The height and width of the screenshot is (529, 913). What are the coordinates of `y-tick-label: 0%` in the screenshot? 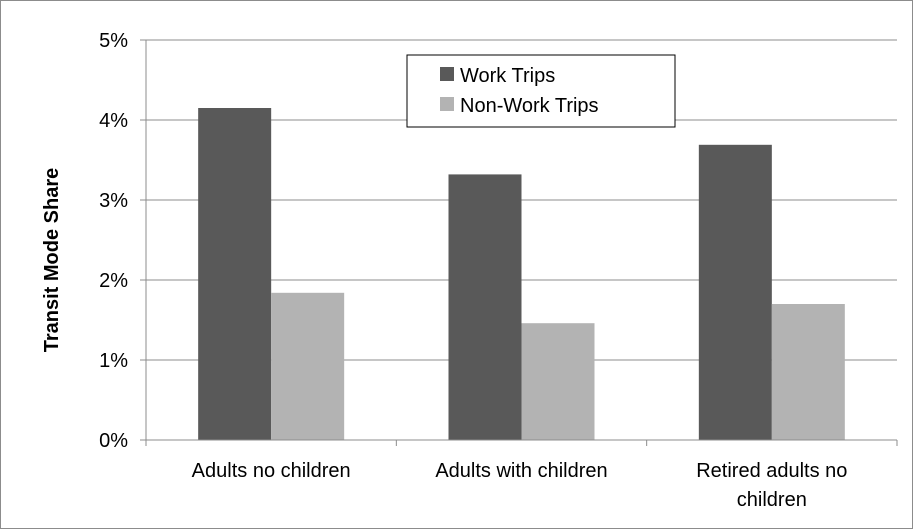 It's located at (113, 441).